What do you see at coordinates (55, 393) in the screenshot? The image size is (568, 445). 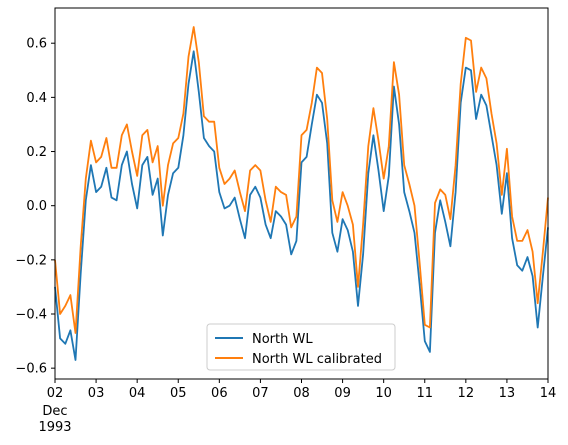 I see `x-tick-label: 02` at bounding box center [55, 393].